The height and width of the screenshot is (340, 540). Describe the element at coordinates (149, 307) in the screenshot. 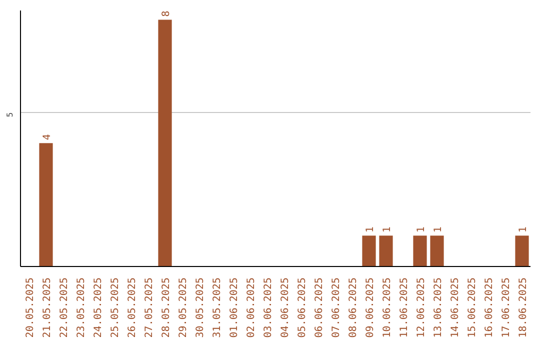

I see `x-tick-label: 27.05.2025` at that location.